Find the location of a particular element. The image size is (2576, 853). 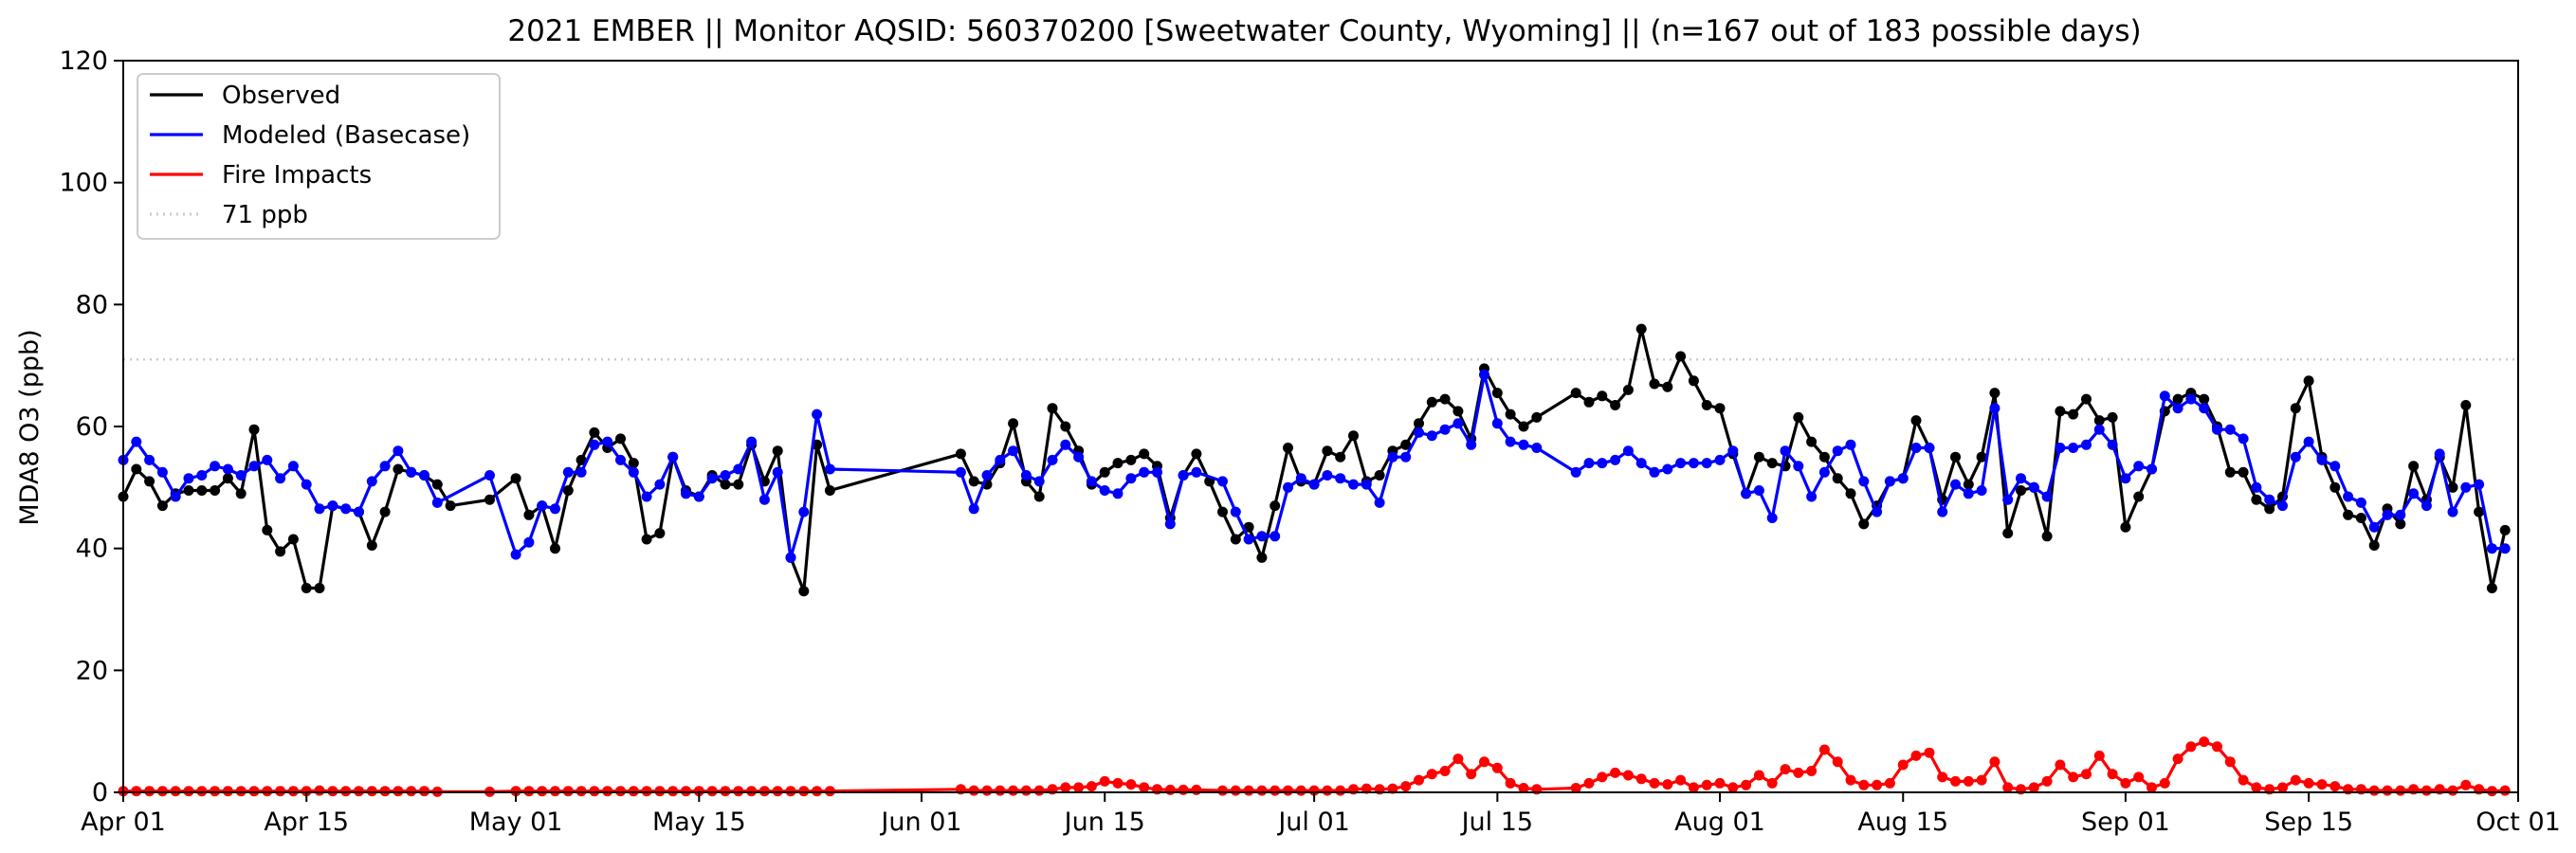

x-tick-label: Aug 15 is located at coordinates (1902, 822).